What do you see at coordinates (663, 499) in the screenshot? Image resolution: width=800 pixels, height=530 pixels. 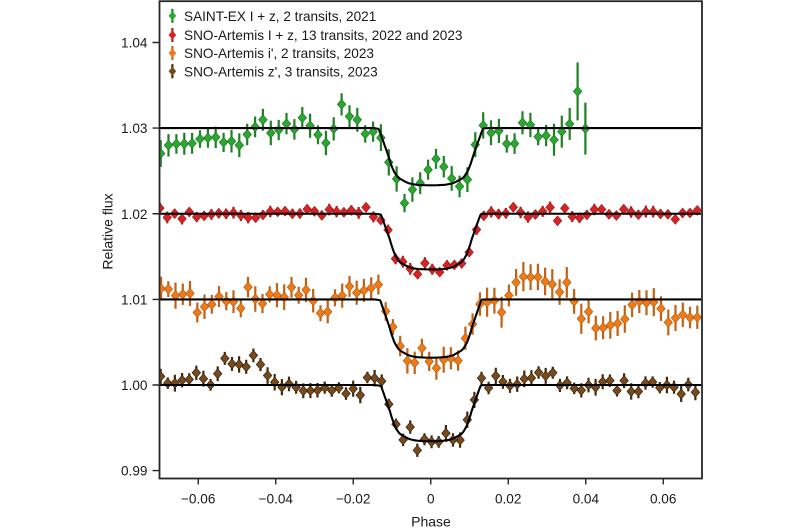 I see `svg-text: 0.06` at bounding box center [663, 499].